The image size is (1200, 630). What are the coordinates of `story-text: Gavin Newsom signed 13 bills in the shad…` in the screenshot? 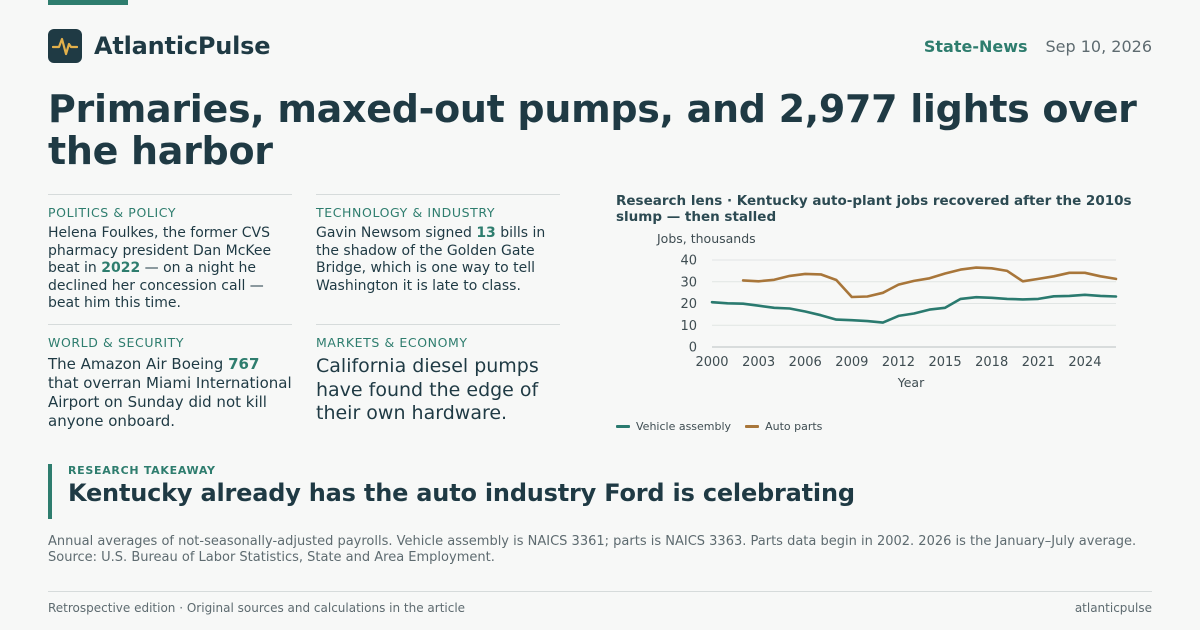 It's located at (431, 259).